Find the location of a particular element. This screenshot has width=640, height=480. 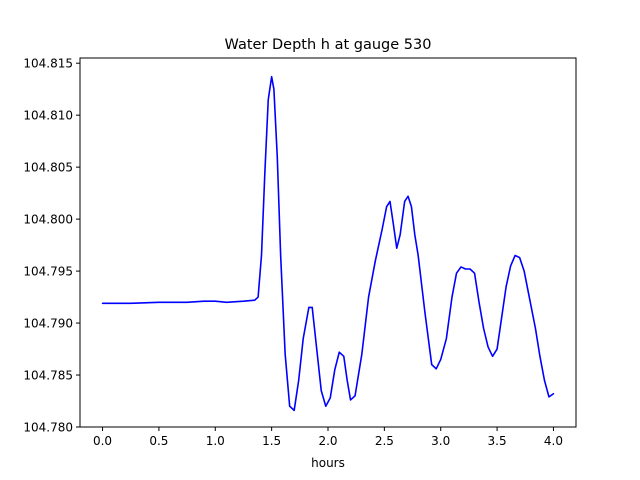

y-tick-label: 104.805 is located at coordinates (48, 168).